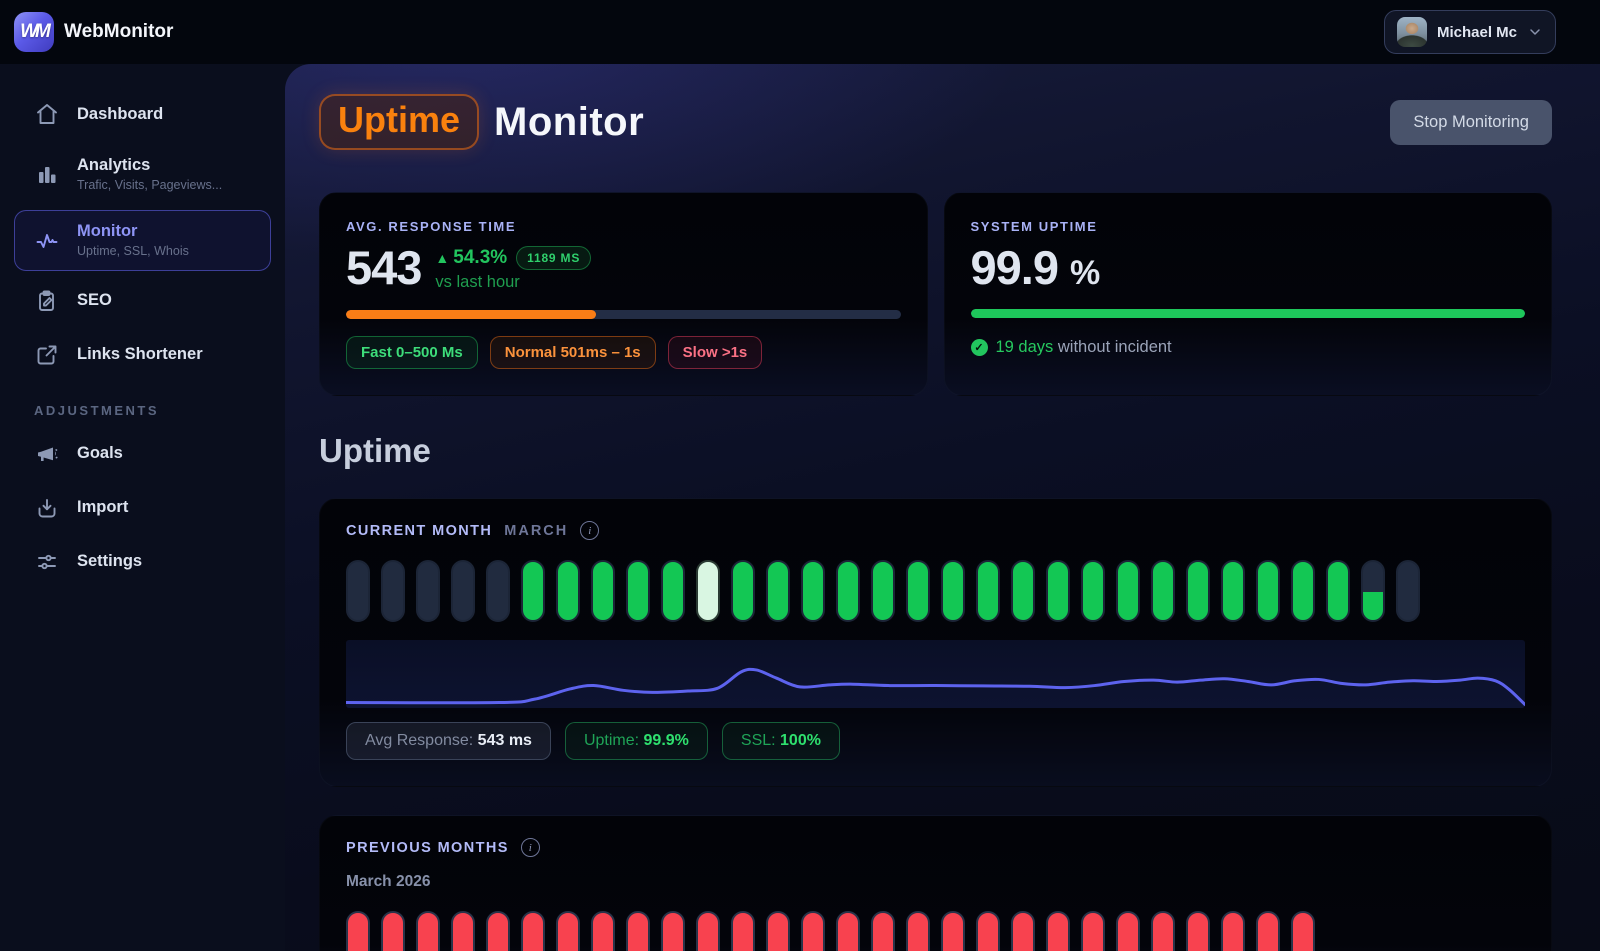 The image size is (1600, 951). Describe the element at coordinates (107, 231) in the screenshot. I see `sidebar-item-label: Monitor` at that location.